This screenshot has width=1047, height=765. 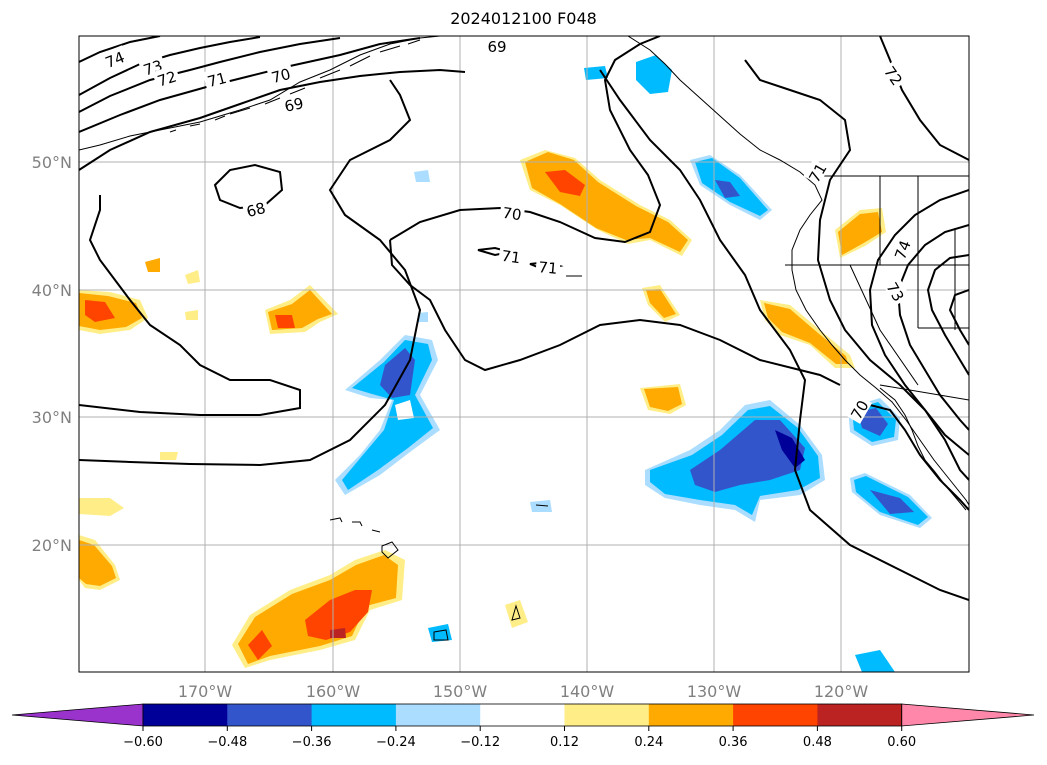 What do you see at coordinates (52, 354) in the screenshot?
I see `latitude-labels: 50°N 40°N 30°N 20°N` at bounding box center [52, 354].